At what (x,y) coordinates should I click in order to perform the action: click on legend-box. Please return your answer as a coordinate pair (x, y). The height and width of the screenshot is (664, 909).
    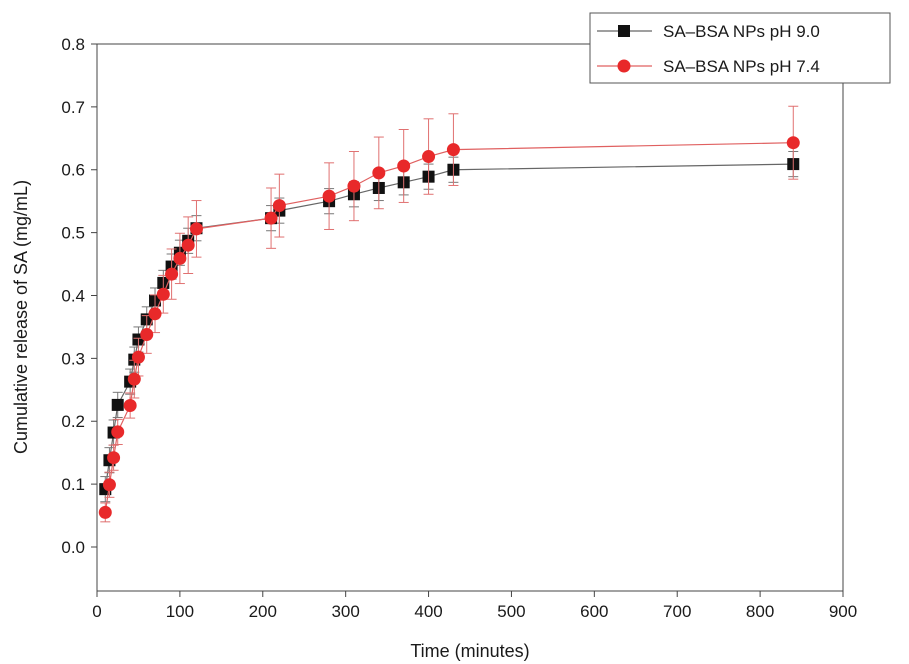
    Looking at the image, I should click on (740, 48).